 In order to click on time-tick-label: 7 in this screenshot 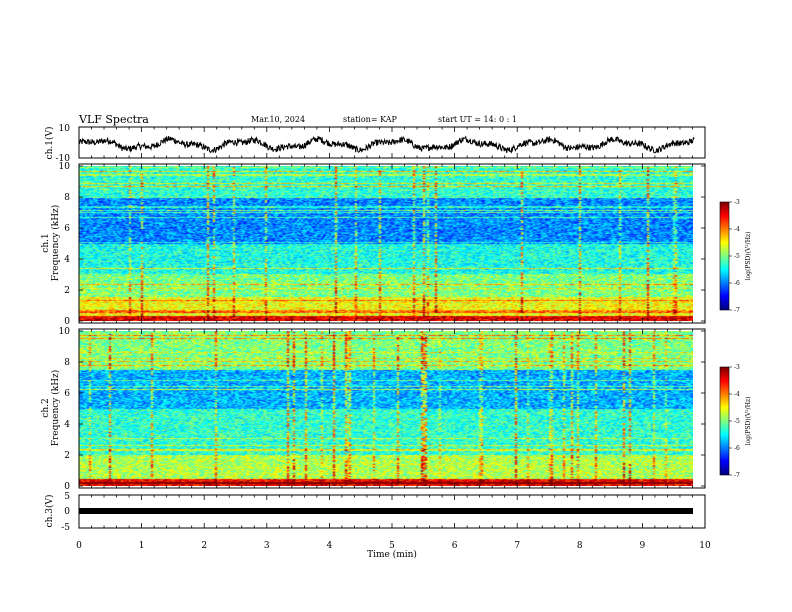, I will do `click(517, 546)`.